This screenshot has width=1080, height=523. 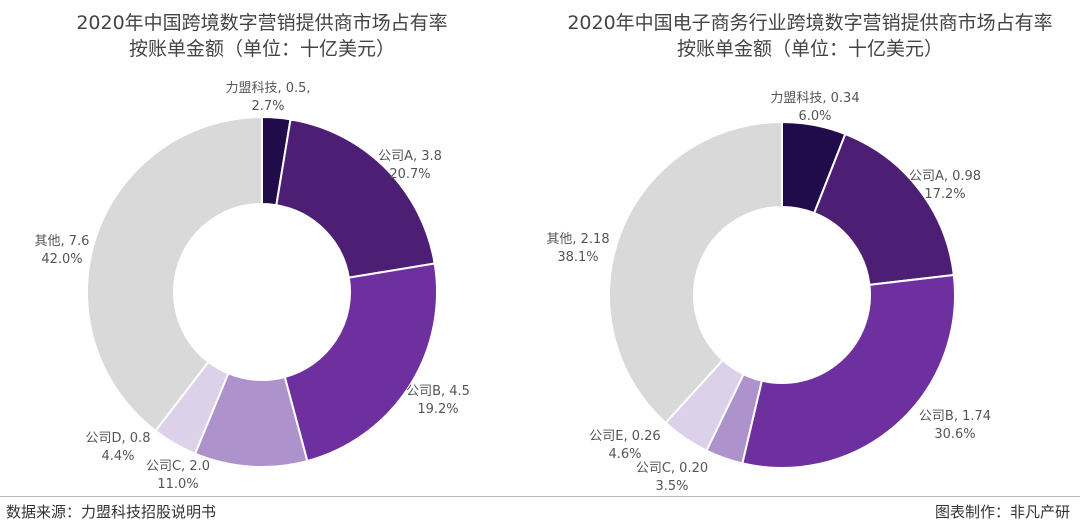 What do you see at coordinates (177, 484) in the screenshot?
I see `percent-label: 11.0%` at bounding box center [177, 484].